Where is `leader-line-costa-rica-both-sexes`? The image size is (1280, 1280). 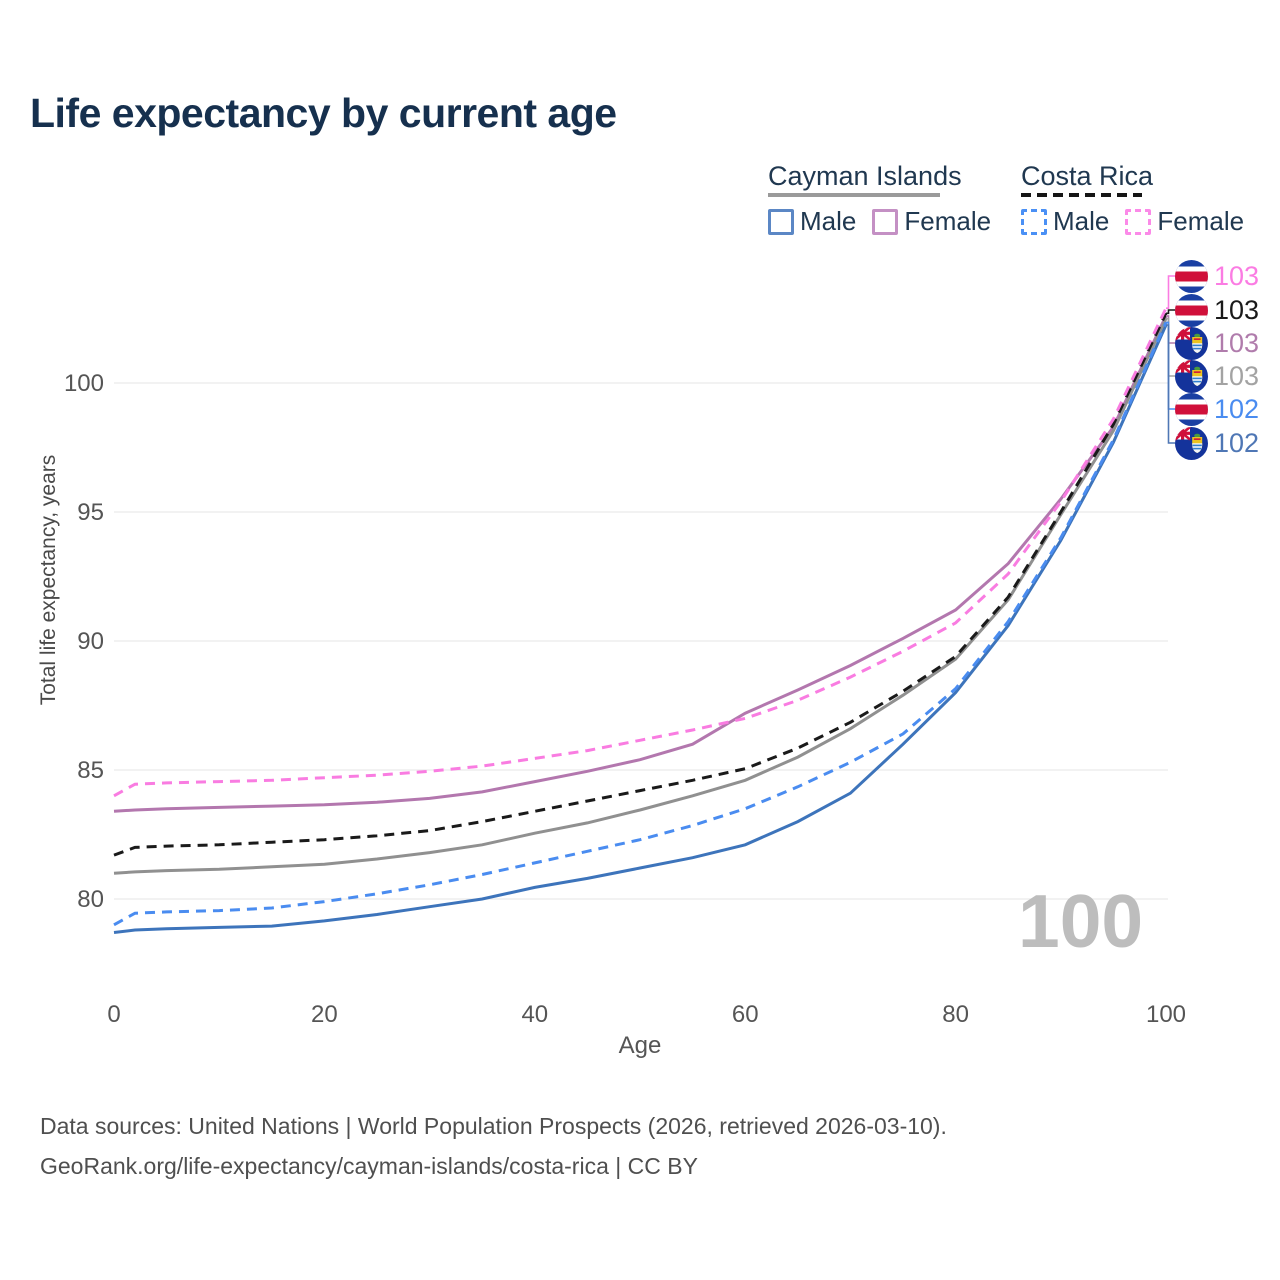 leader-line-costa-rica-both-sexes is located at coordinates (1170, 312).